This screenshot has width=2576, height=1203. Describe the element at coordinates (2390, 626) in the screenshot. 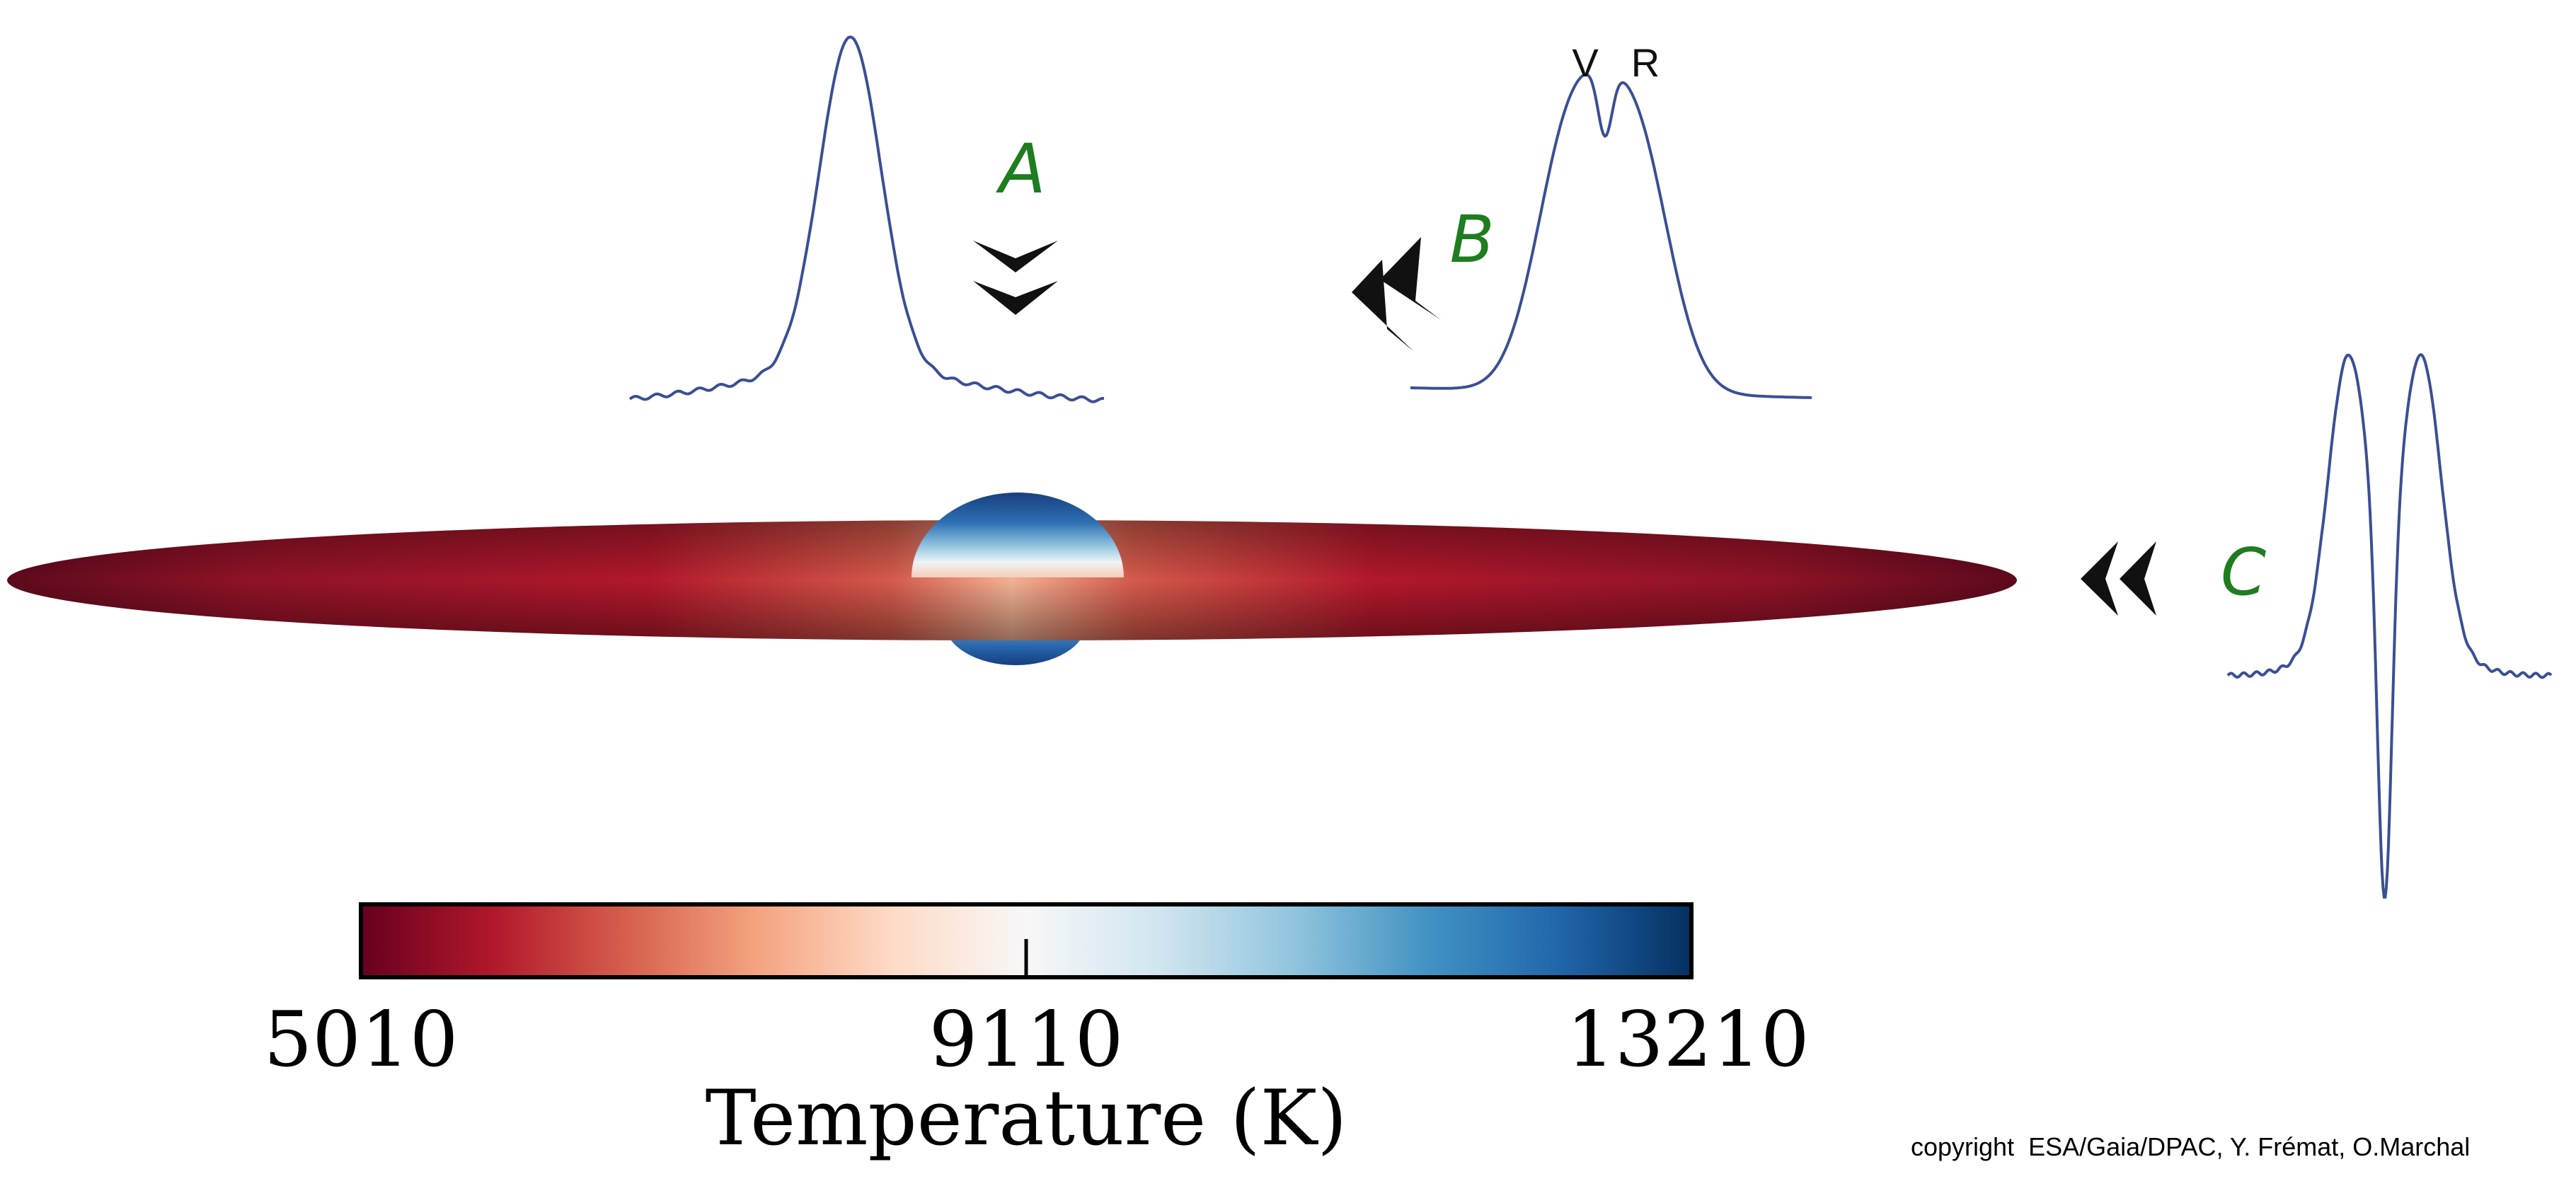

I see `emission-profile-c` at that location.